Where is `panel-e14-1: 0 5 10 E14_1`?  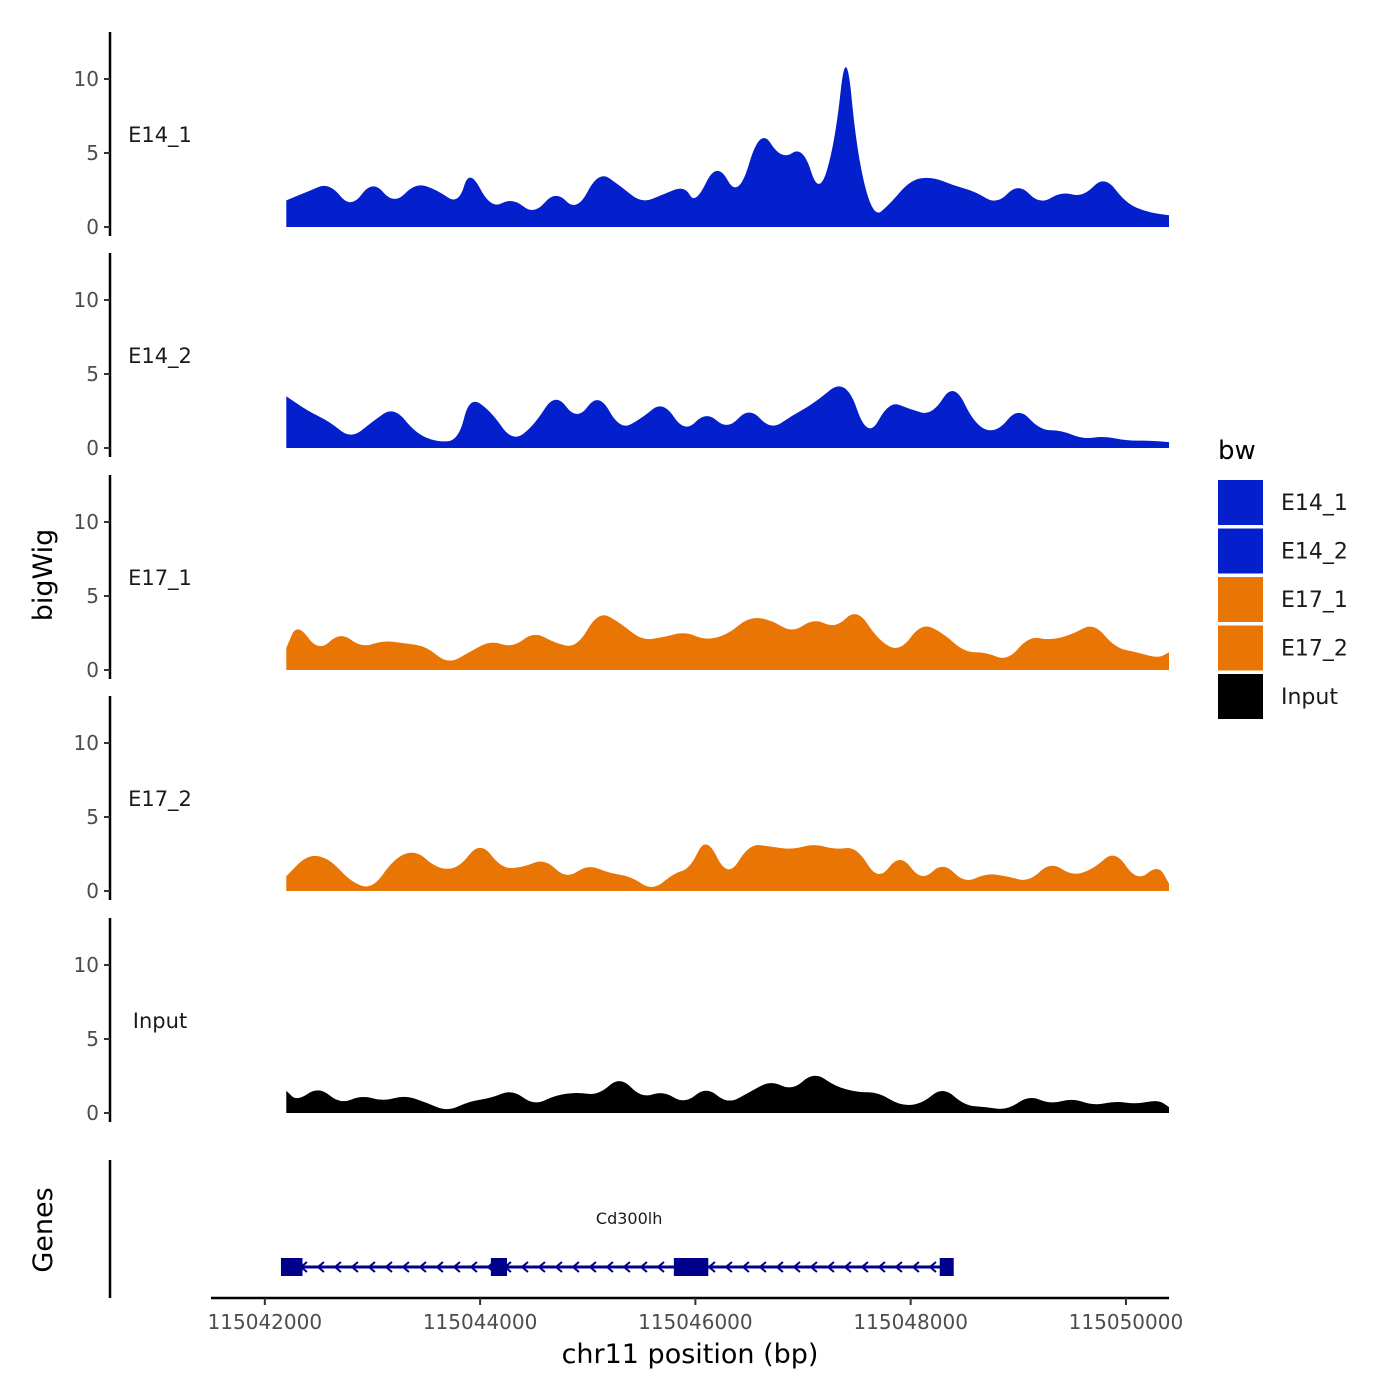 panel-e14-1: 0 5 10 E14_1 is located at coordinates (621, 135).